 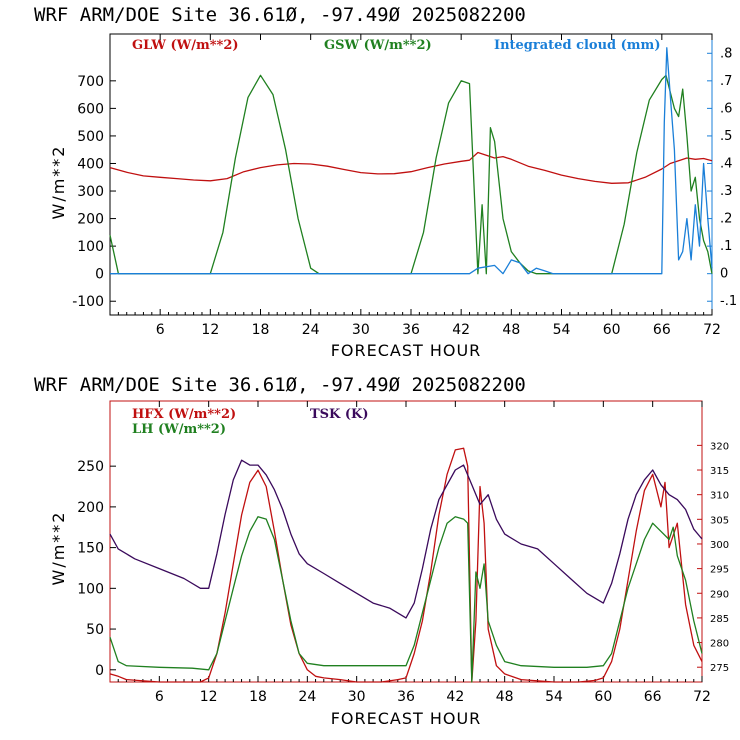 I want to click on top-x-tick-label: 48, so click(x=511, y=330).